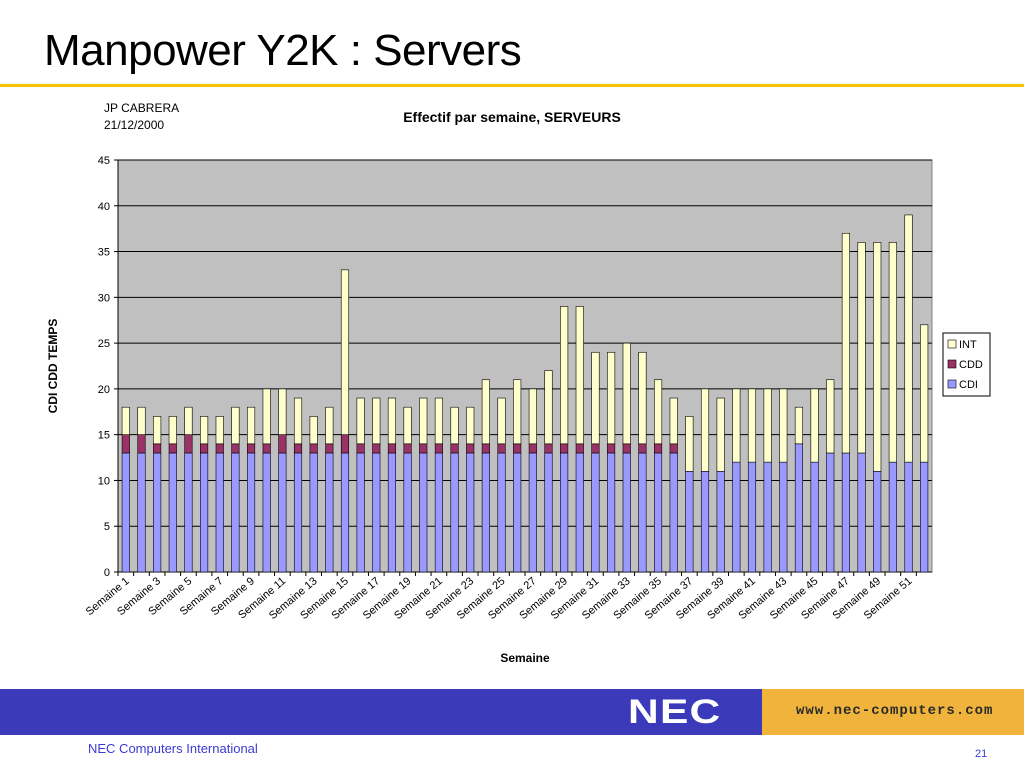  What do you see at coordinates (968, 385) in the screenshot?
I see `legend-label-cdi: CDI` at bounding box center [968, 385].